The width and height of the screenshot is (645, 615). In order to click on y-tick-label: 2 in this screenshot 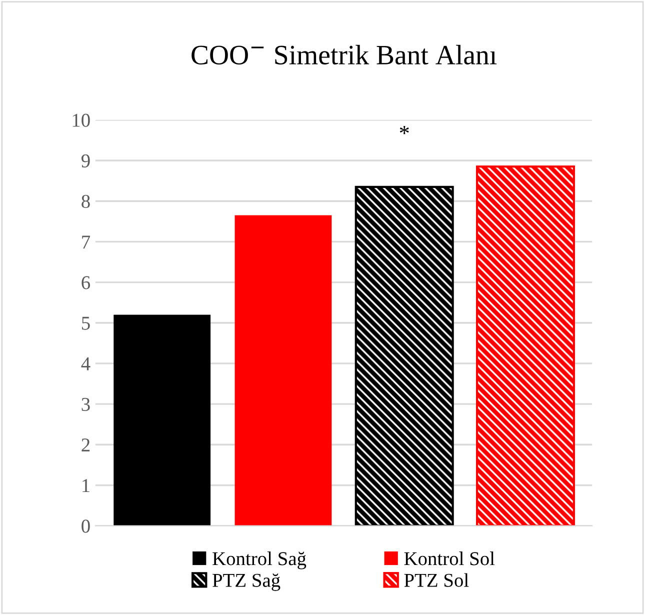, I will do `click(86, 445)`.